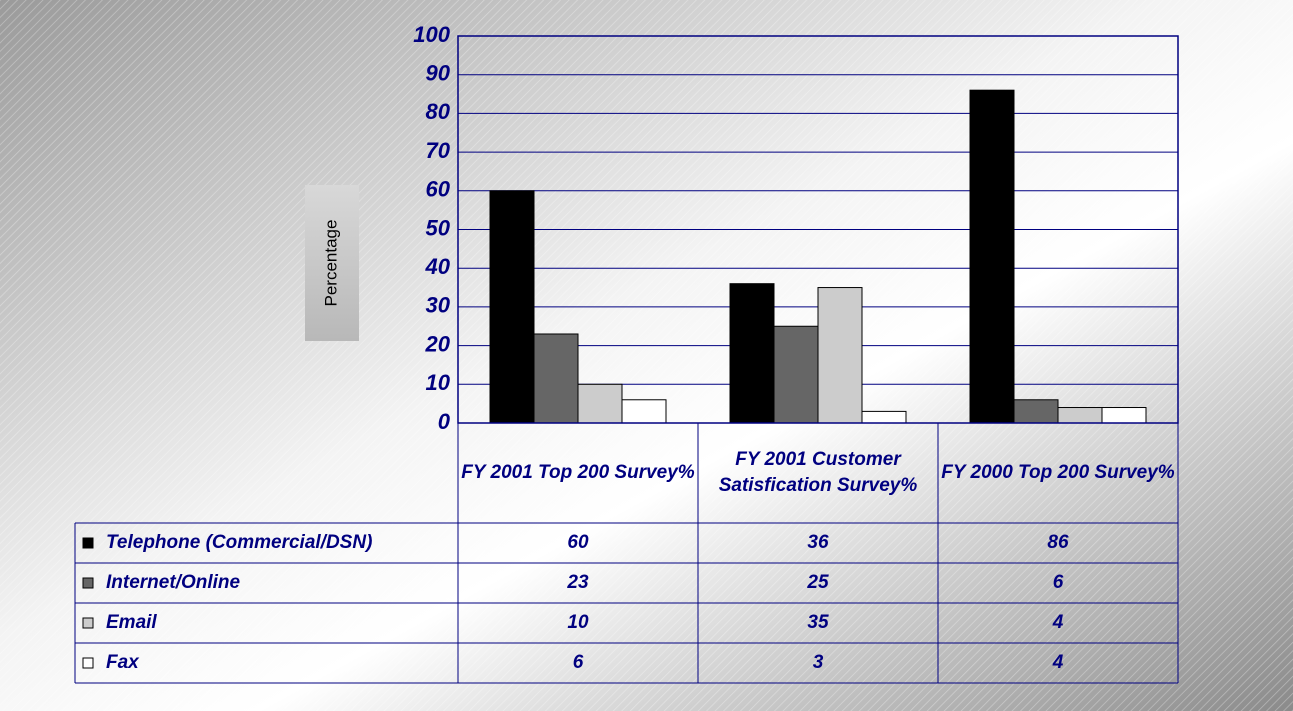  Describe the element at coordinates (431, 34) in the screenshot. I see `y-tick-label: 100` at that location.